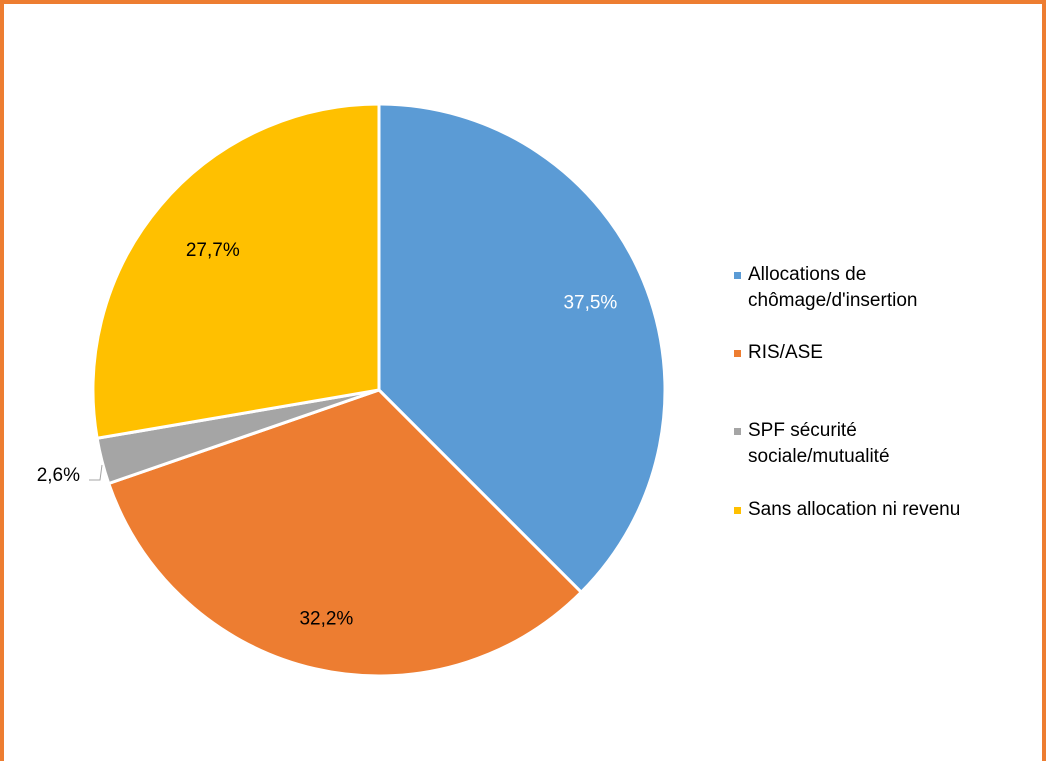 This screenshot has height=765, width=1046. Describe the element at coordinates (737, 353) in the screenshot. I see `legend-swatch-ris-ase` at that location.